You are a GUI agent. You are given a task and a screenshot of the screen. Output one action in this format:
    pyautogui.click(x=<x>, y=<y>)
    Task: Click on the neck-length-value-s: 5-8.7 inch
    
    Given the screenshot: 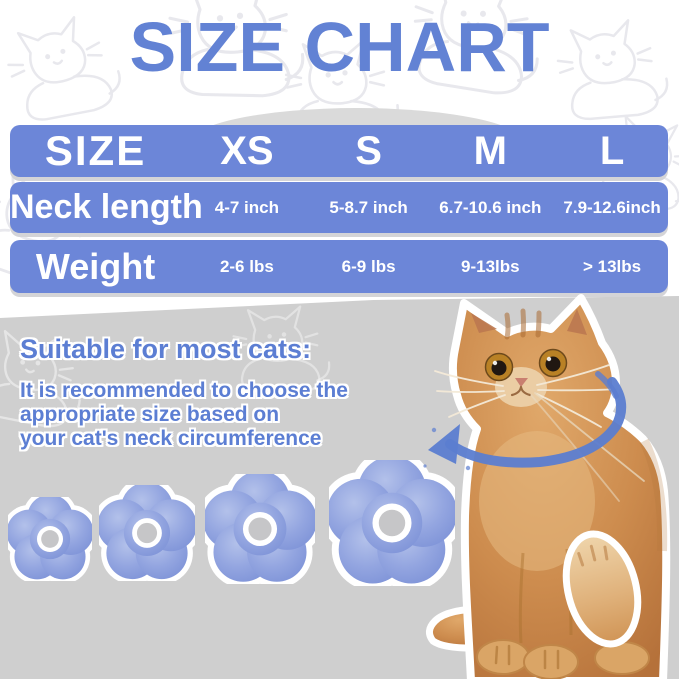 What is the action you would take?
    pyautogui.click(x=368, y=207)
    